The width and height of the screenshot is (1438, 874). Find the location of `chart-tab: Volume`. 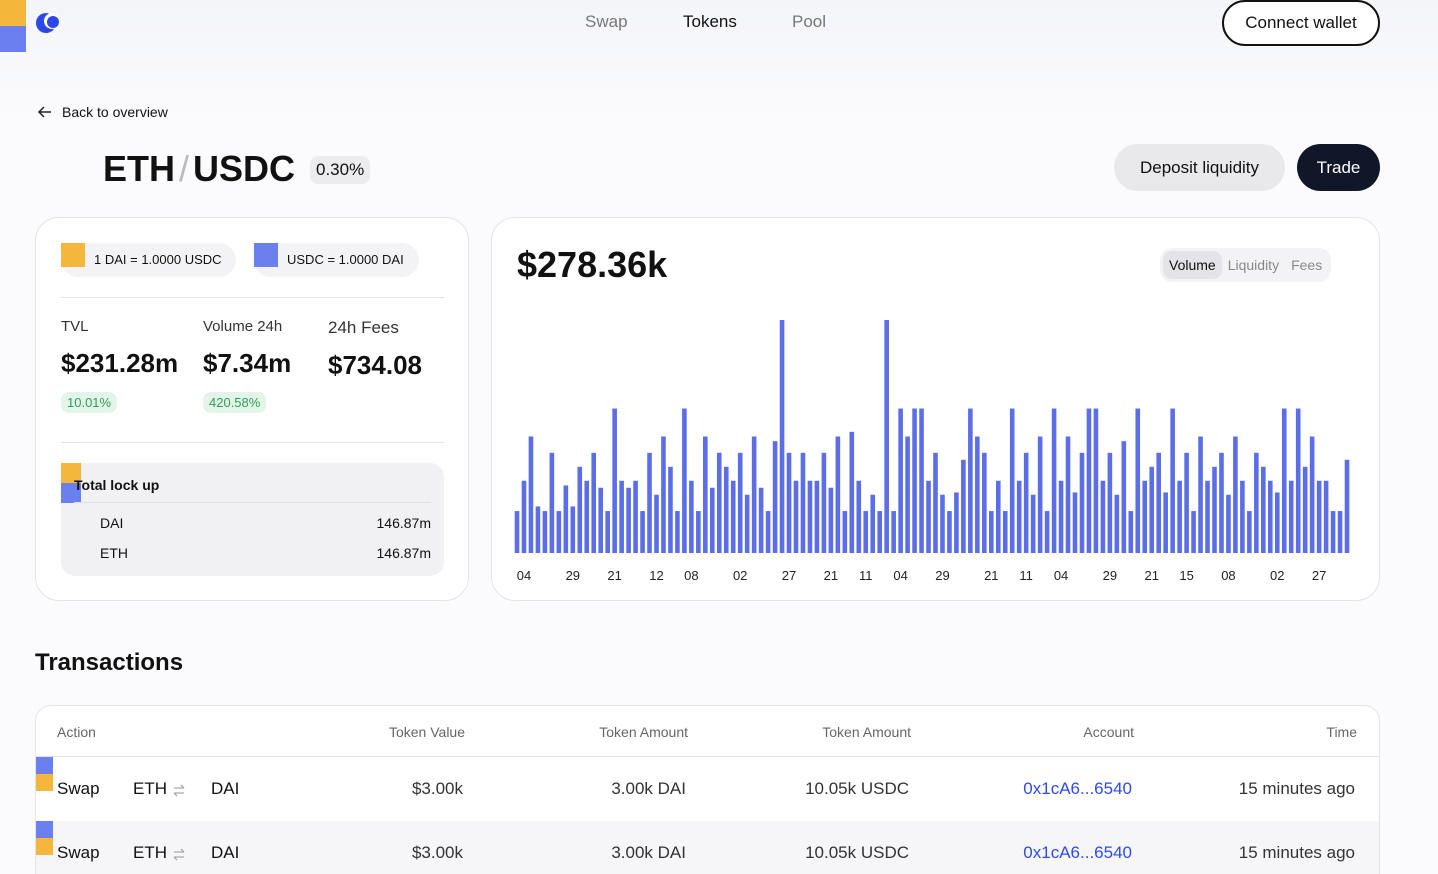

chart-tab: Volume is located at coordinates (1192, 265).